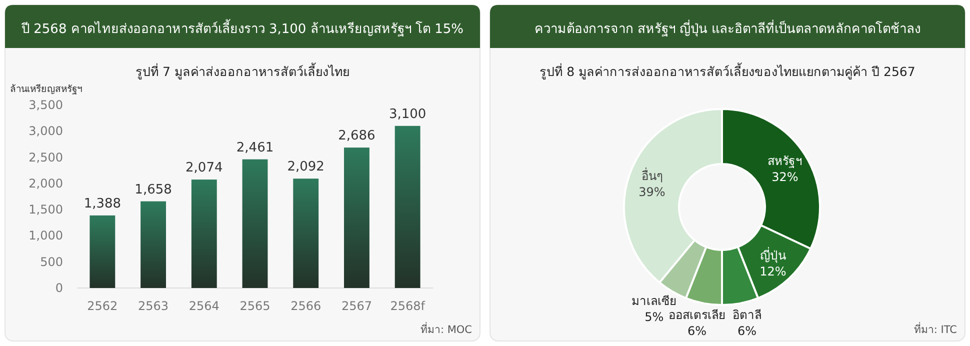 The image size is (970, 346). I want to click on data-label: 5%, so click(654, 317).